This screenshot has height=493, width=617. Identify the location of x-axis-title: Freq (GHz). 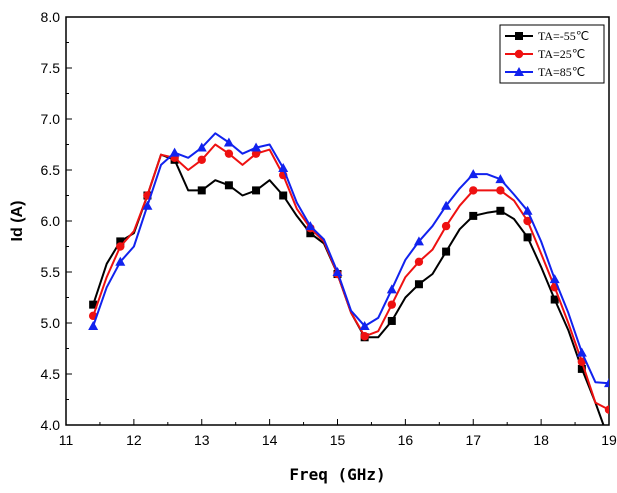
(337, 474).